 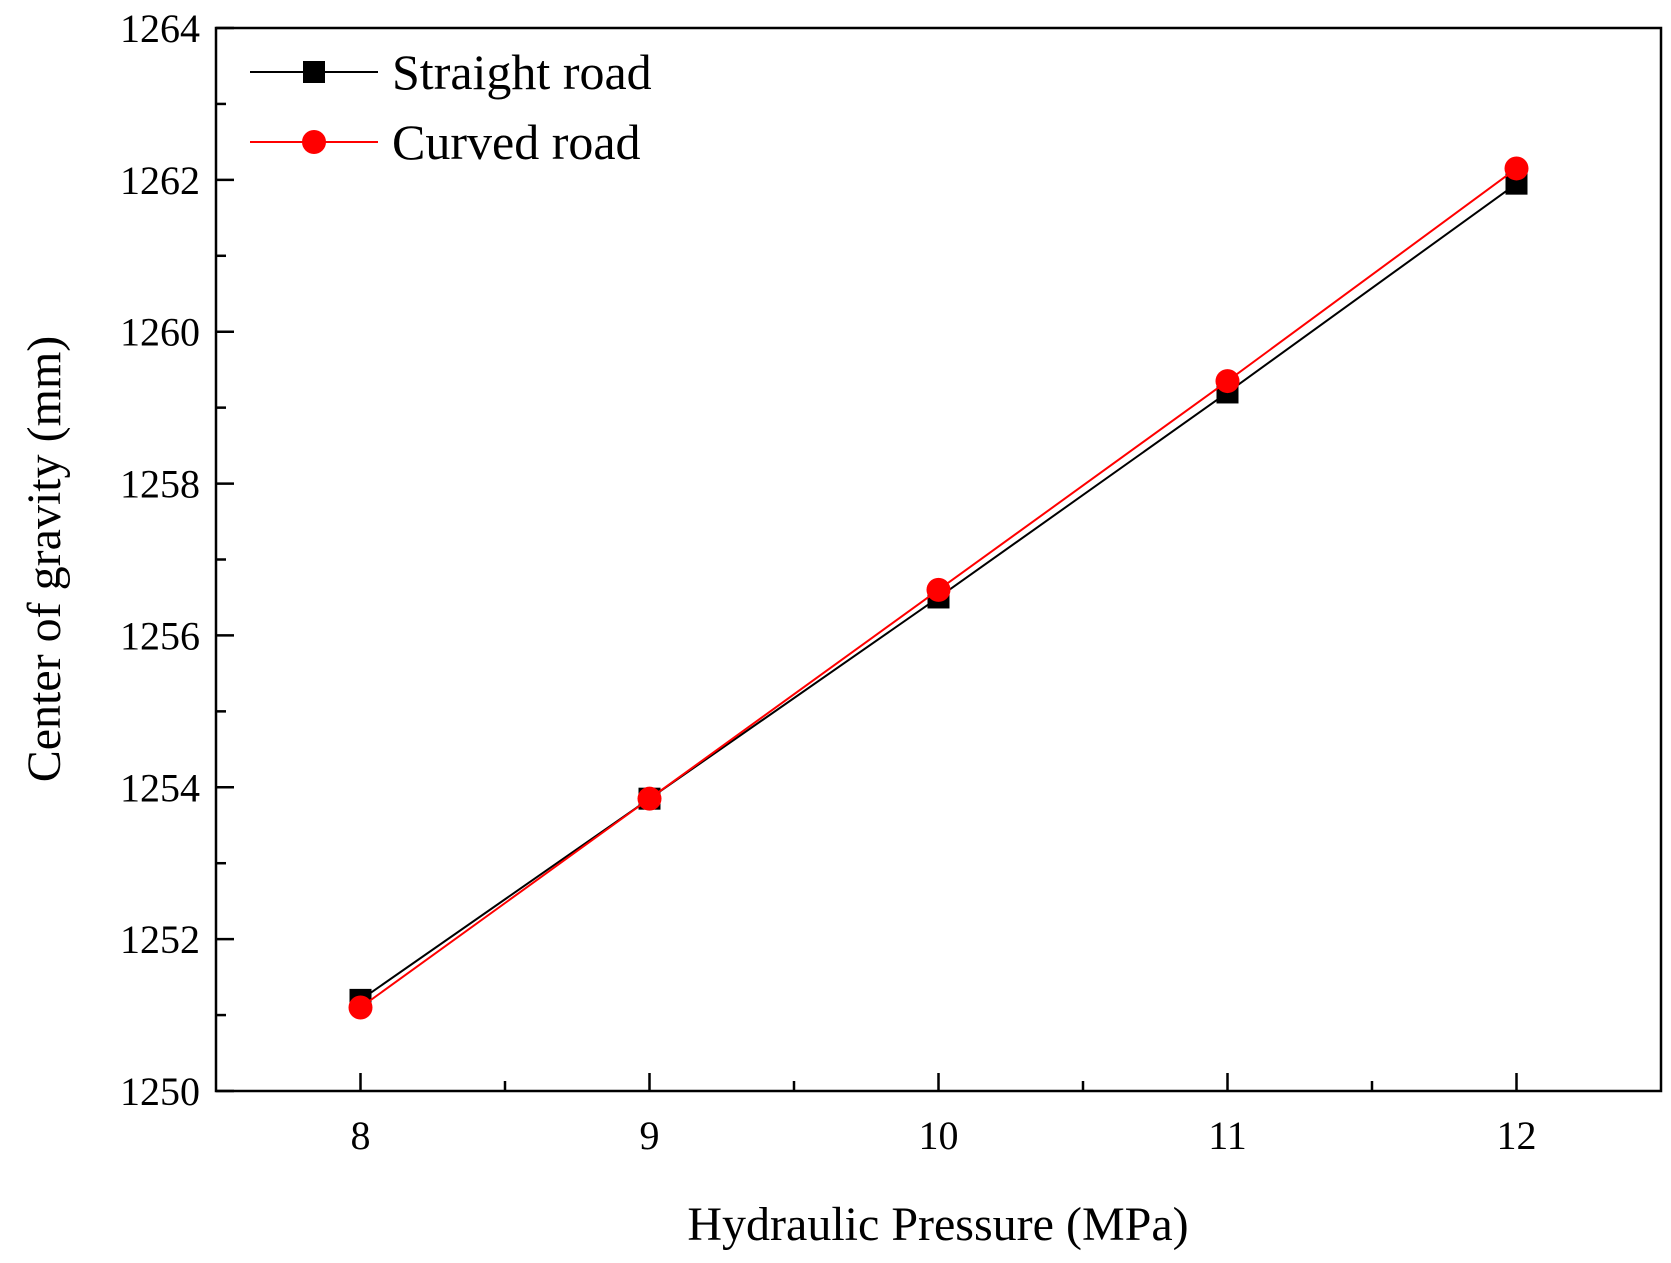 I want to click on y-tick-label: 1264, so click(x=160, y=28).